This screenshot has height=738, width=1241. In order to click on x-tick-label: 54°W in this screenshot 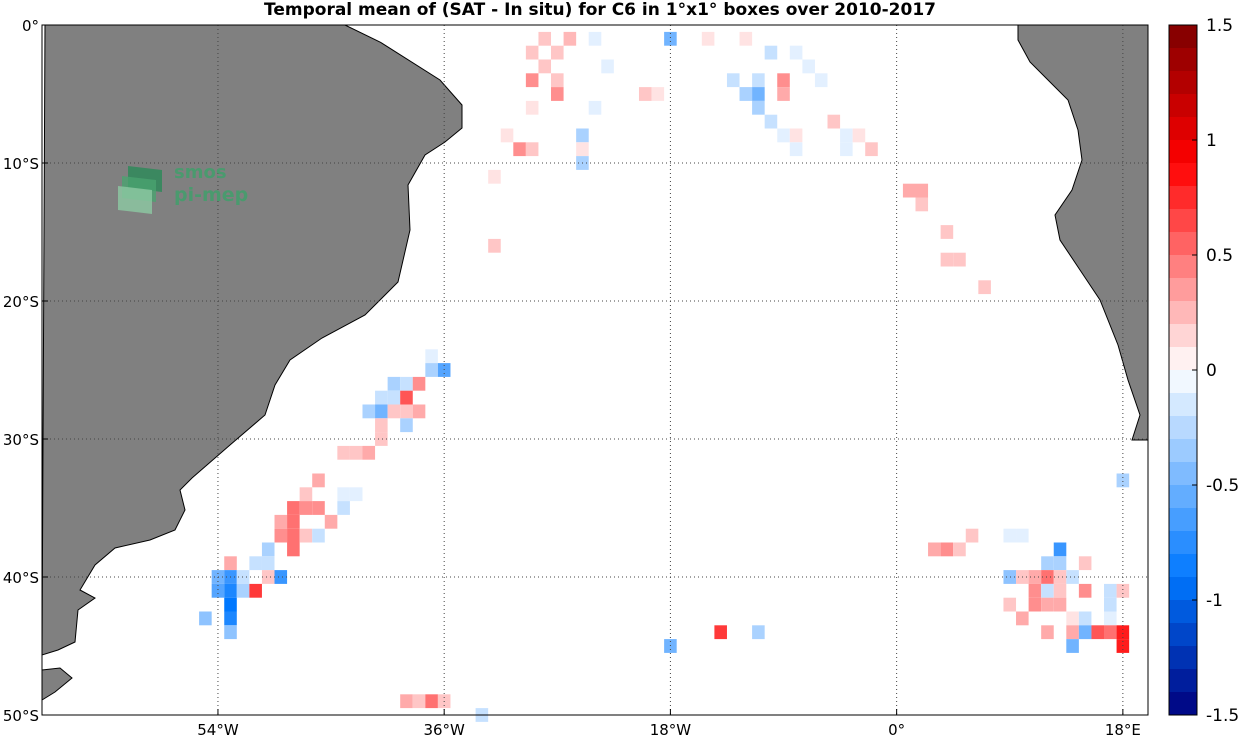, I will do `click(218, 729)`.